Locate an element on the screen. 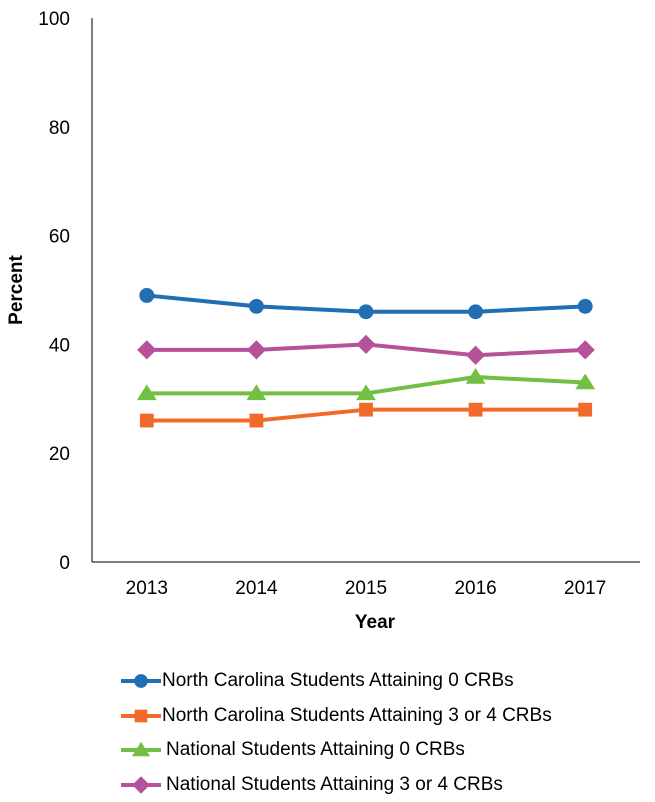  y-tick-label: 20 is located at coordinates (59, 454).